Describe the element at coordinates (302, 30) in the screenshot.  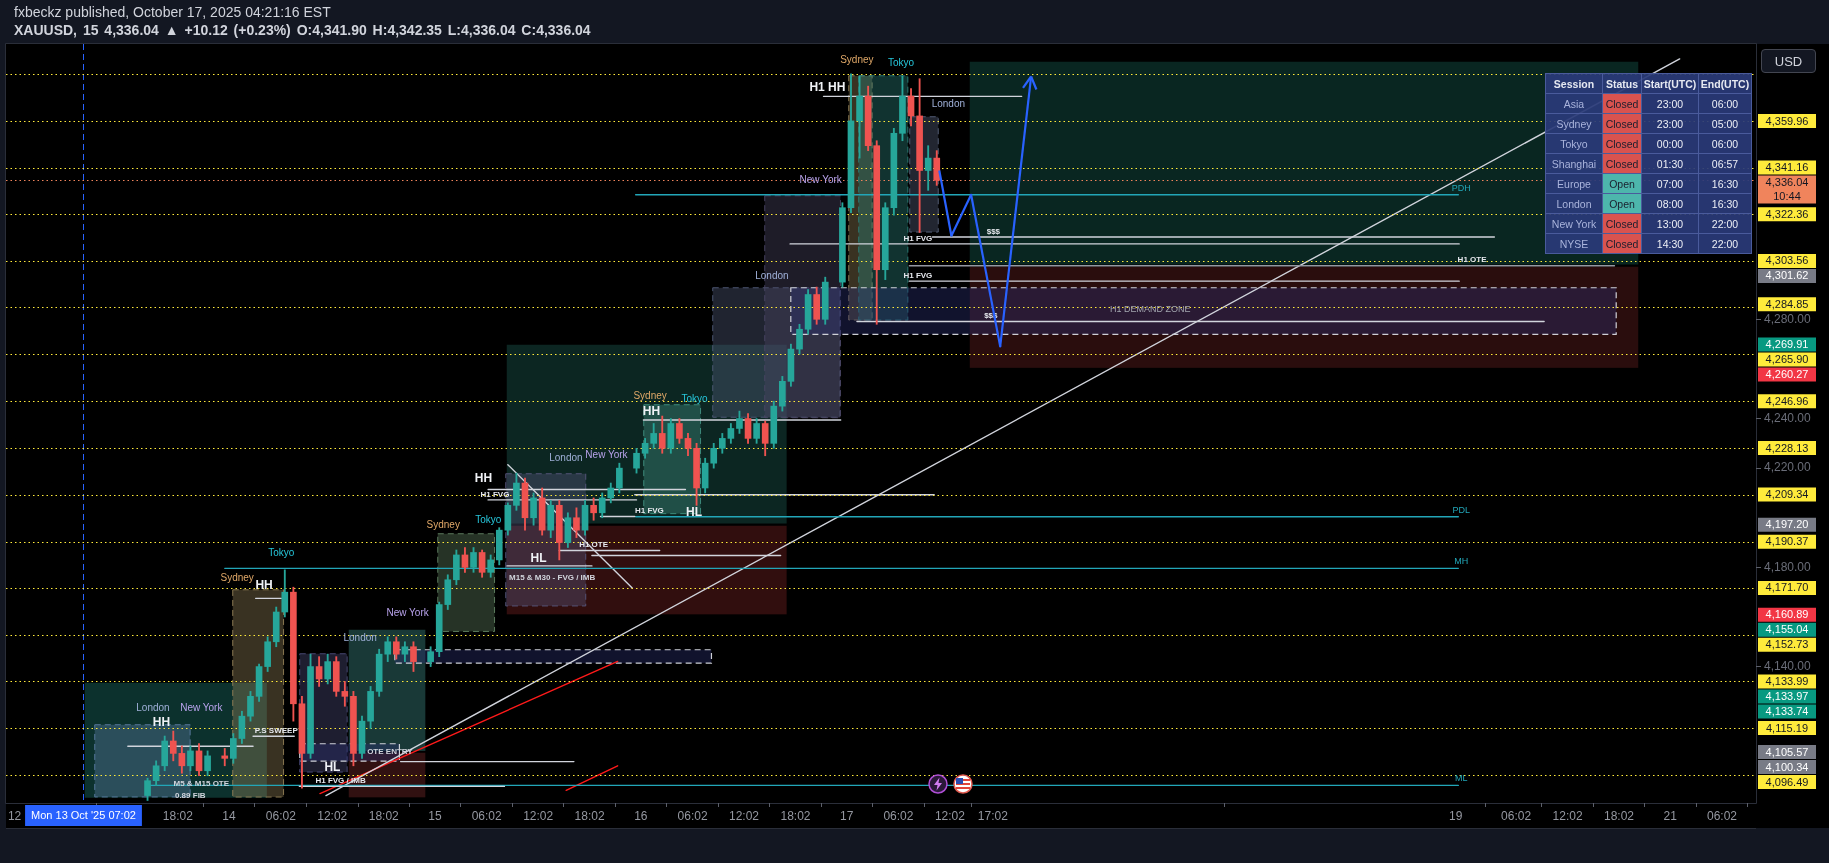
I see `chart-subtitle: XAUUSD, 15 4,336.04 ▲ +10.12 (+0.23%) O:4,341.90 H:4,342.35 L:4,336.04 C:4,336.04` at that location.